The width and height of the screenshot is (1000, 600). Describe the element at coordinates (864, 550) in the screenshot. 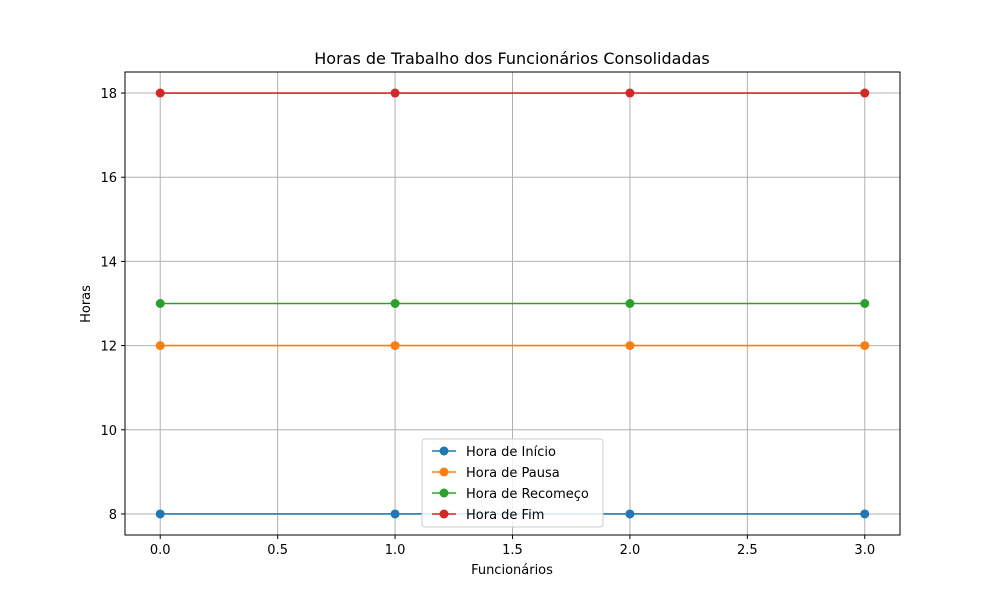

I see `x-tick-label: 3.0` at that location.